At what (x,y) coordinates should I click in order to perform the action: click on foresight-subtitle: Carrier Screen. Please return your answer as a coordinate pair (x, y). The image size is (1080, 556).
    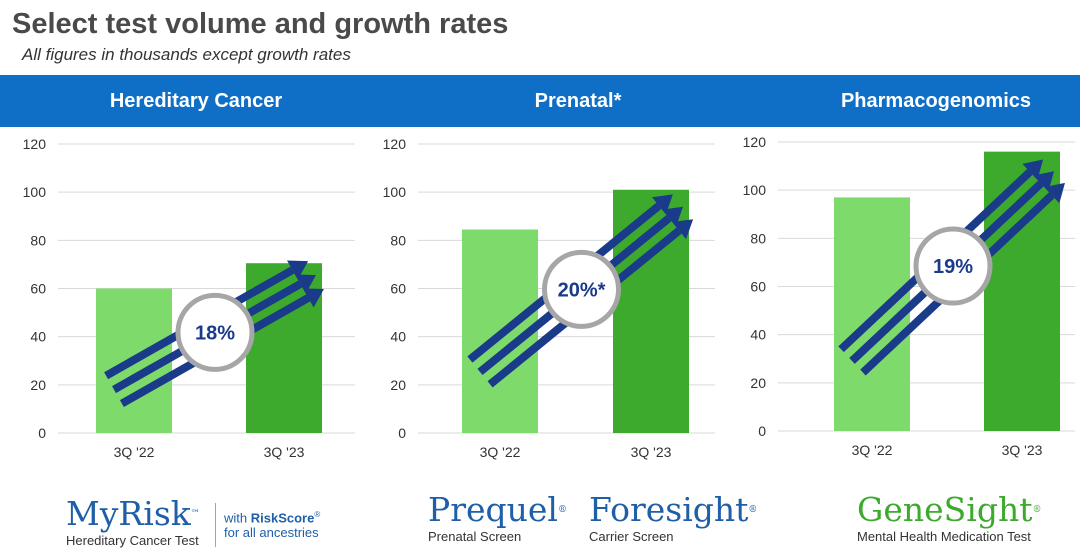
    Looking at the image, I should click on (631, 536).